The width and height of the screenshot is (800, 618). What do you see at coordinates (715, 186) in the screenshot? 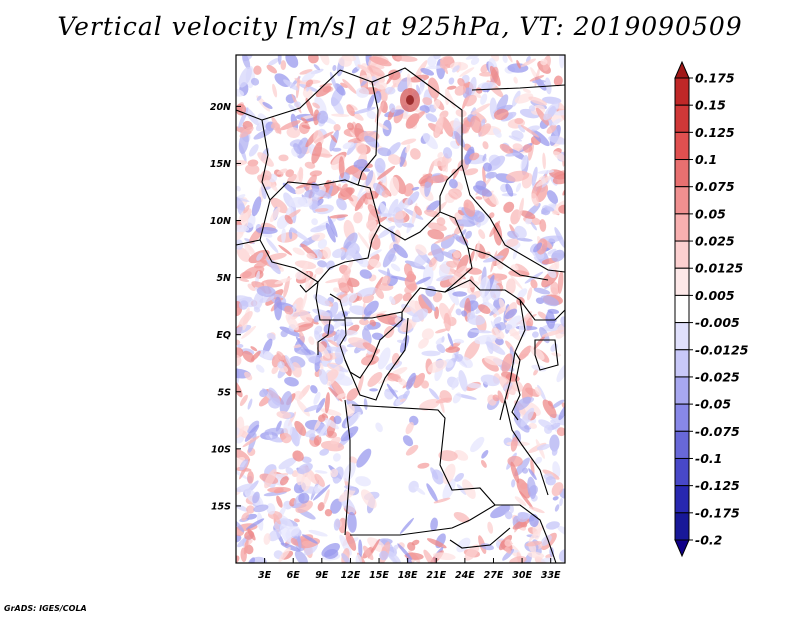
I see `colorbar-label: 0.075` at bounding box center [715, 186].